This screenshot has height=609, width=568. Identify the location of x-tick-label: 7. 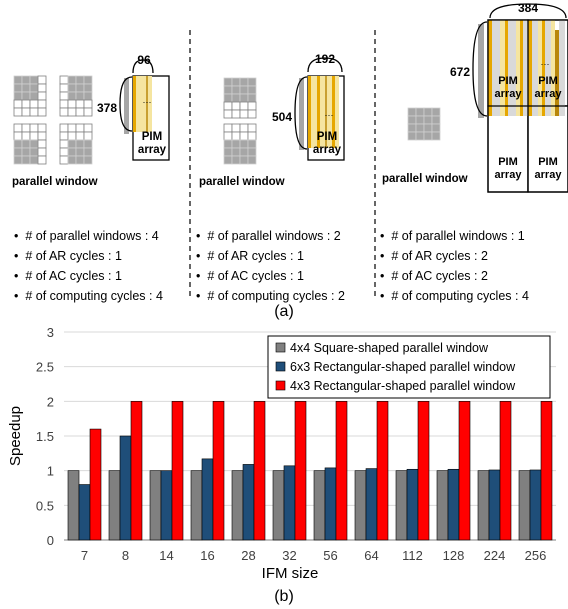
(84, 555).